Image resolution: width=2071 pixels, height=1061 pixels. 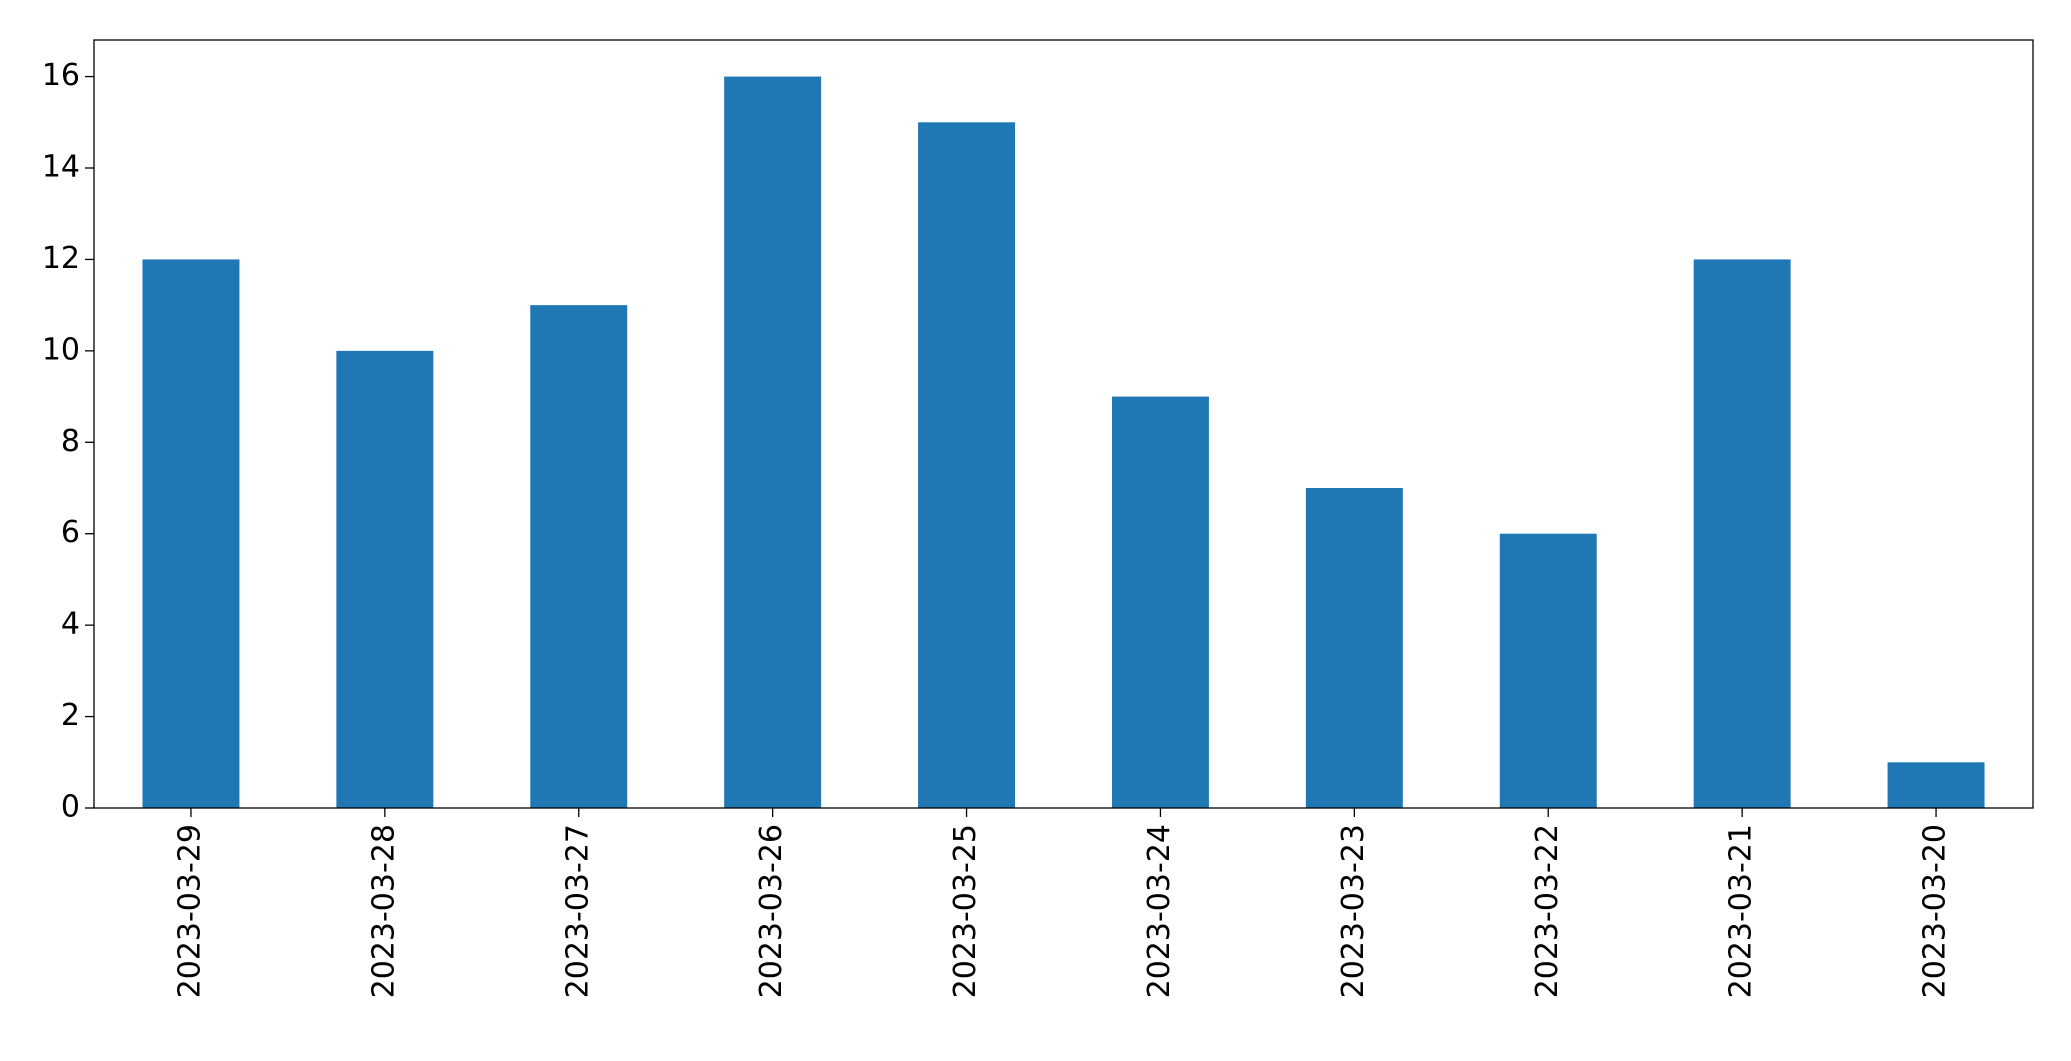 I want to click on y-tick-label: 4, so click(x=70, y=624).